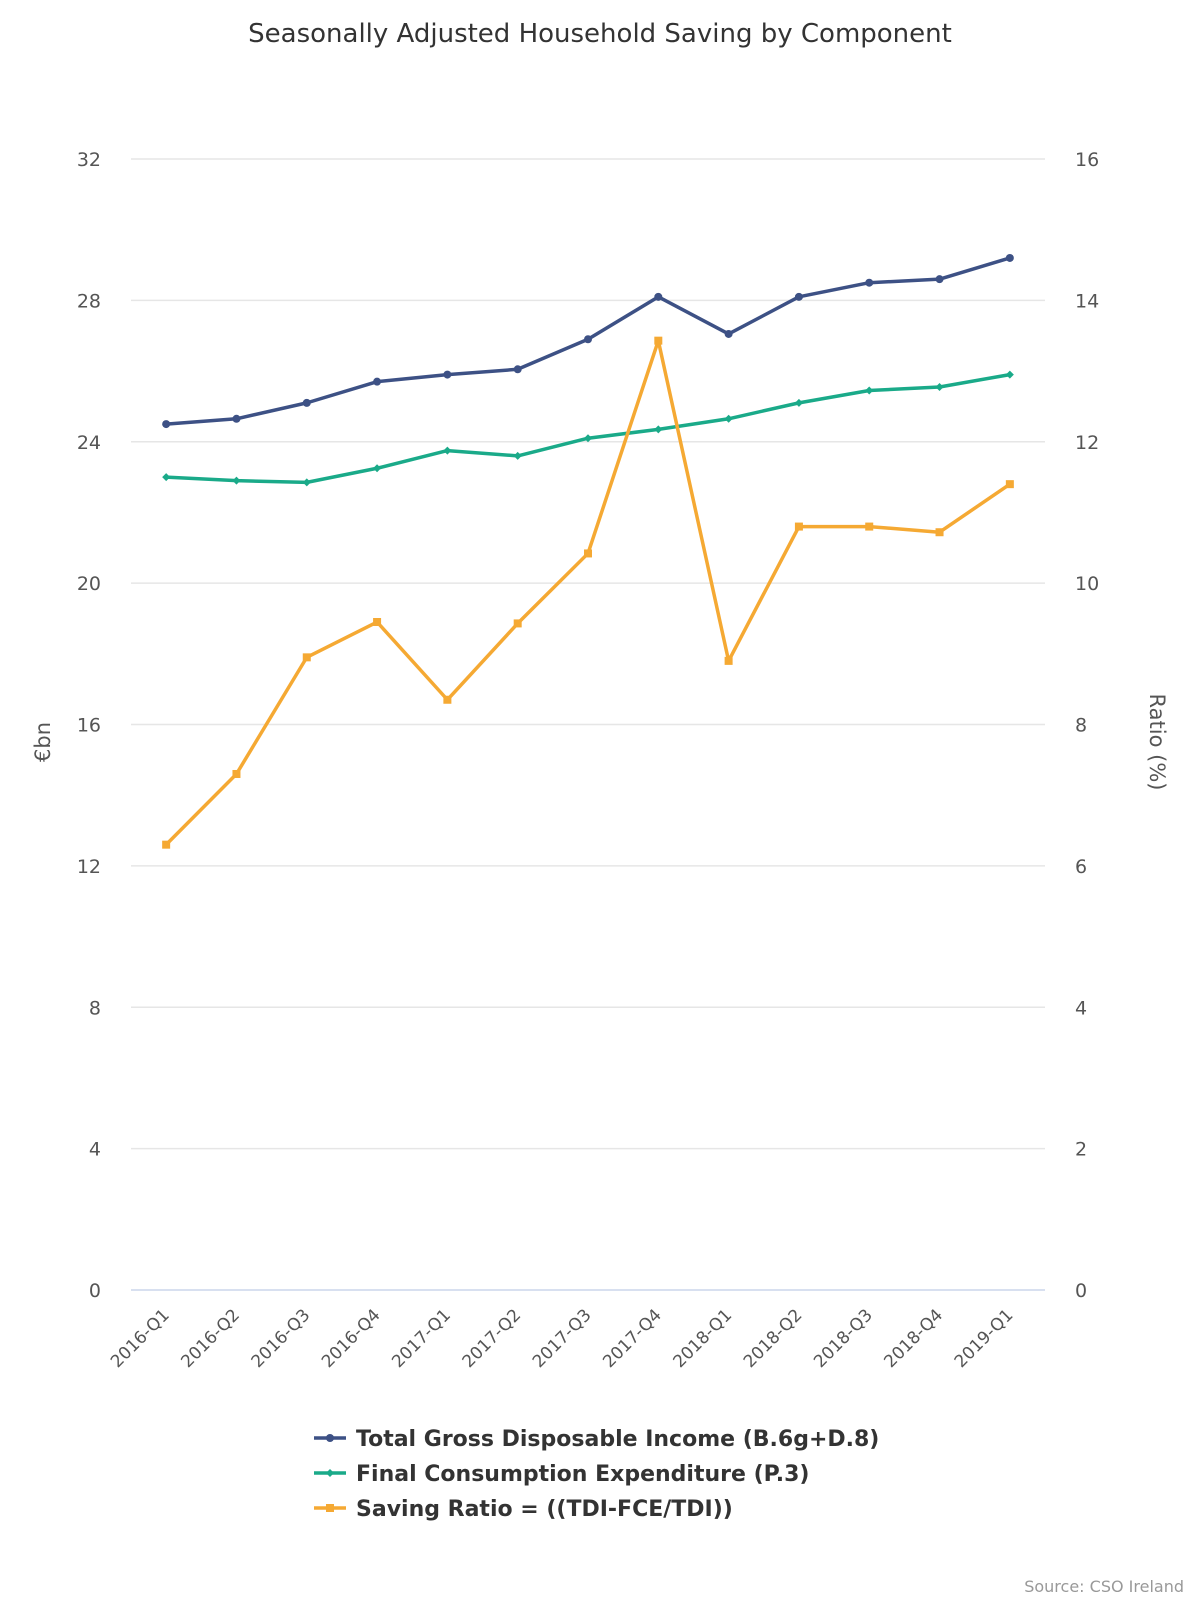 This screenshot has width=1200, height=1600. What do you see at coordinates (140, 1338) in the screenshot?
I see `x-tick-label: 2016-Q1` at bounding box center [140, 1338].